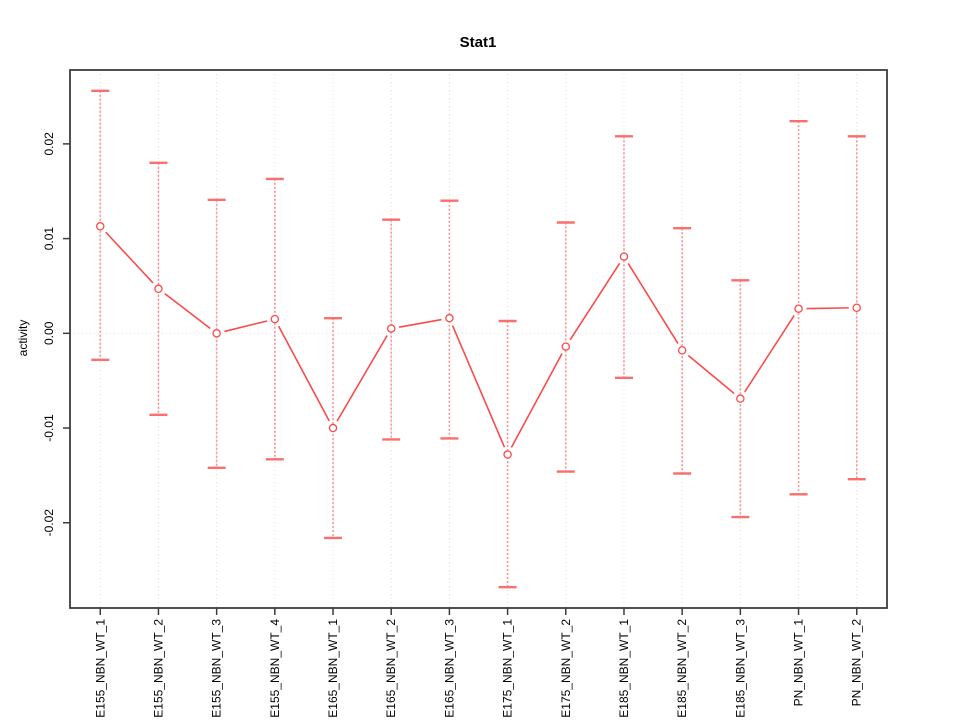 The image size is (960, 720). Describe the element at coordinates (49, 144) in the screenshot. I see `y-tick-label: 0.02` at that location.